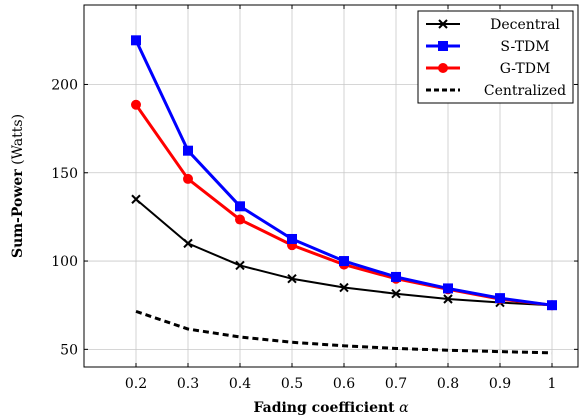  I want to click on y-axis-title-text: Sum-Power, so click(18, 213).